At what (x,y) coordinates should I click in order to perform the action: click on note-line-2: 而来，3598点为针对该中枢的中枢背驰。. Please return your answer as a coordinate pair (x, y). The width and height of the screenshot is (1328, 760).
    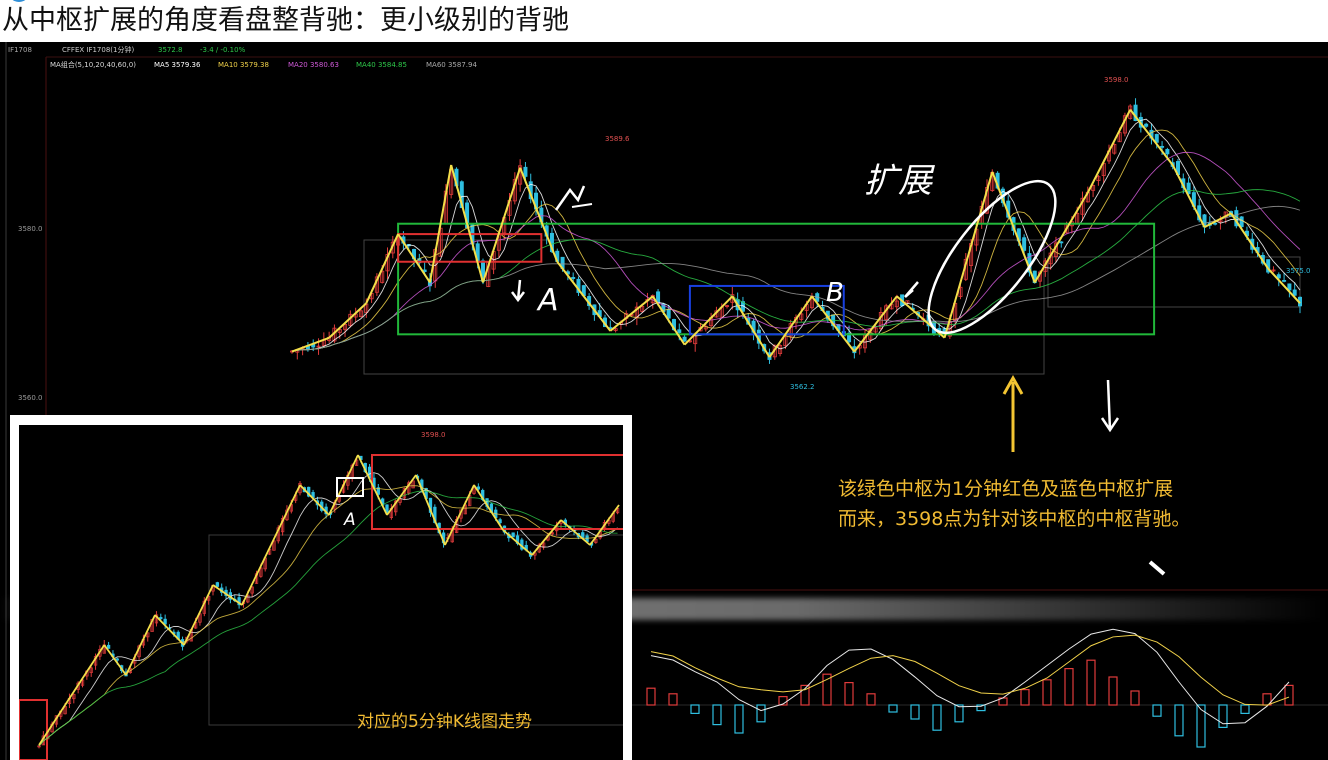
    Looking at the image, I should click on (1014, 519).